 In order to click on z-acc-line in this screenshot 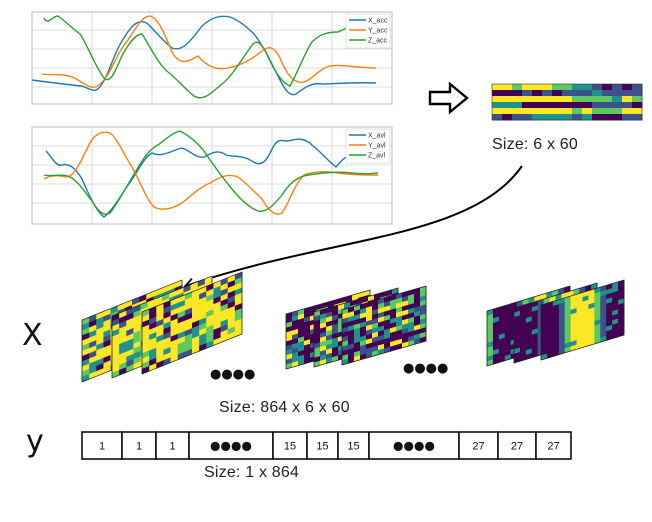, I will do `click(210, 57)`.